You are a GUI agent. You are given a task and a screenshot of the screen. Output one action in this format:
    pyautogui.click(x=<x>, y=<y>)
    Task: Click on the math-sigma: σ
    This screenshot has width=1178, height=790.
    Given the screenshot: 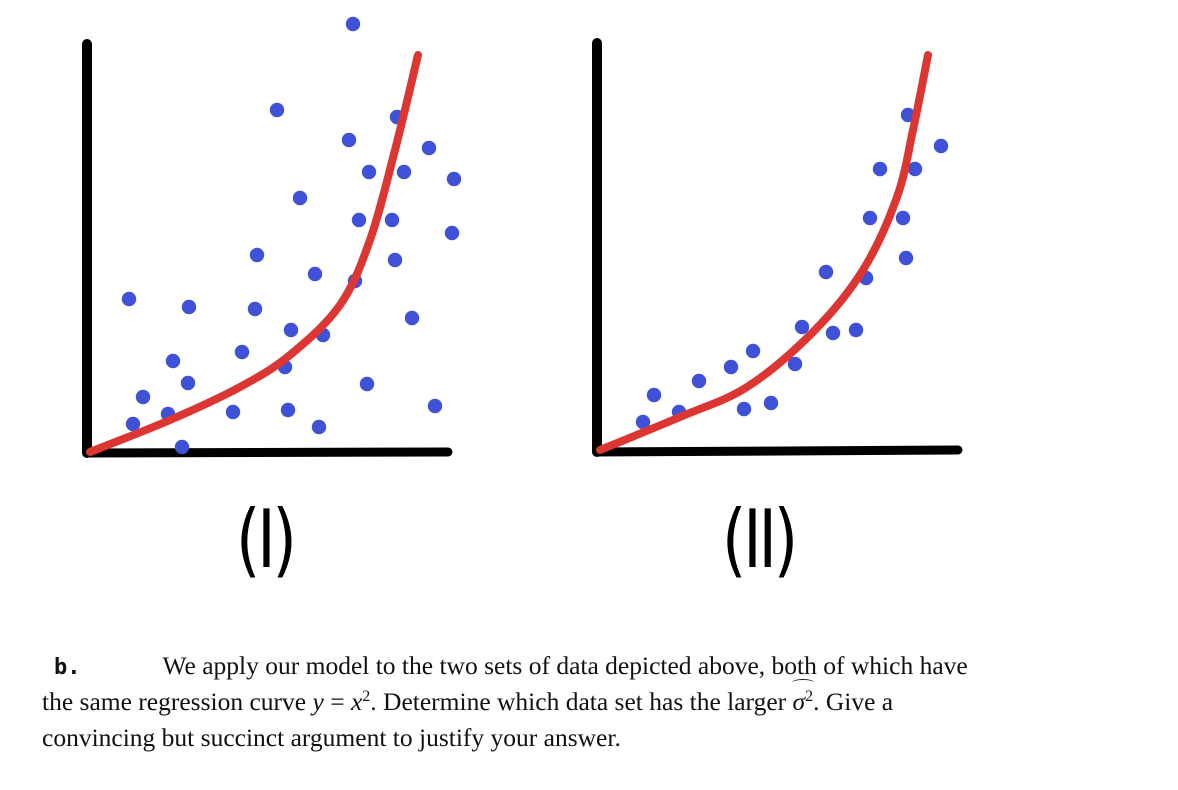 What is the action you would take?
    pyautogui.click(x=799, y=701)
    